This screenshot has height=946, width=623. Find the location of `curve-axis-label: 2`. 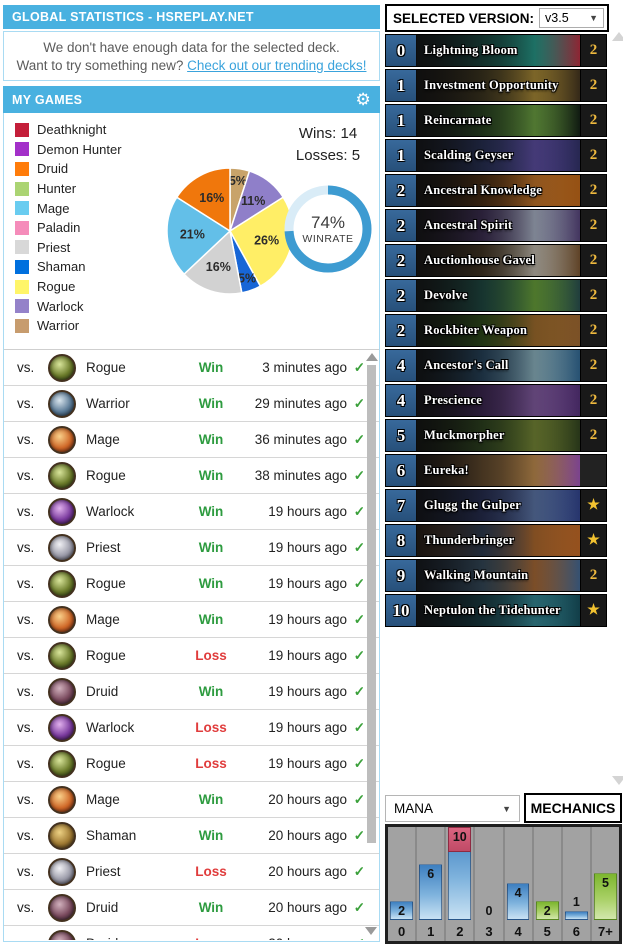

curve-axis-label: 2 is located at coordinates (460, 931).